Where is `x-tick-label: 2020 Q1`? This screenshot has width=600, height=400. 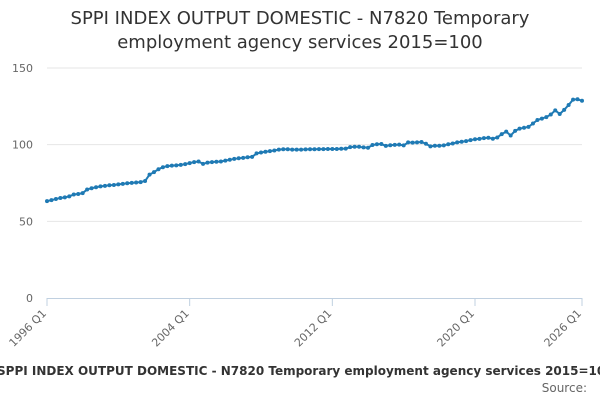 x-tick-label: 2020 Q1 is located at coordinates (456, 328).